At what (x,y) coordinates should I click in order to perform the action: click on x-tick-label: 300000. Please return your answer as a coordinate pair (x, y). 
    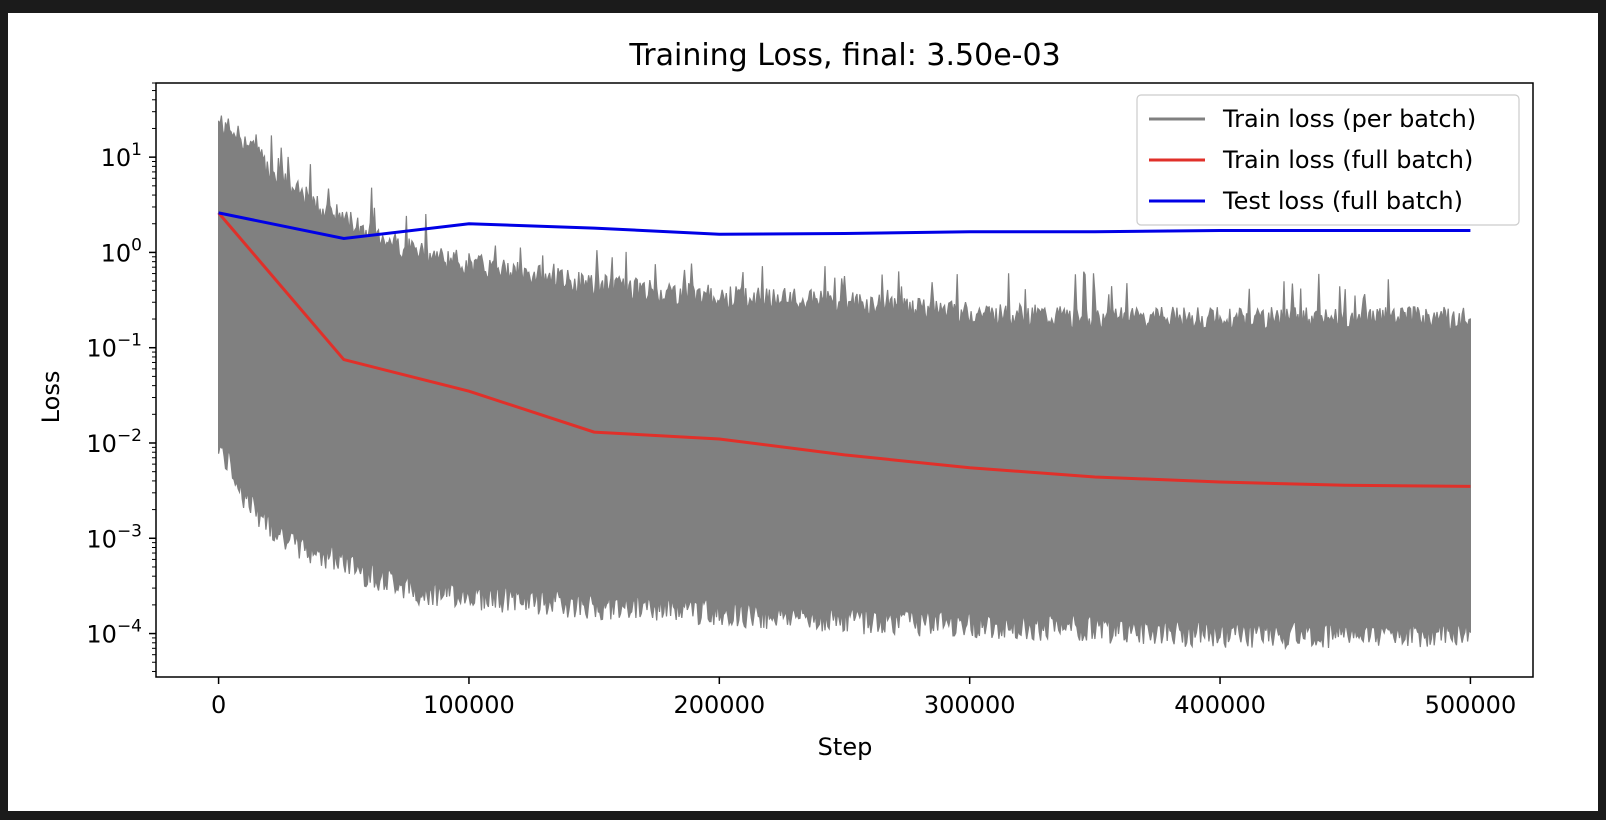
    Looking at the image, I should click on (970, 705).